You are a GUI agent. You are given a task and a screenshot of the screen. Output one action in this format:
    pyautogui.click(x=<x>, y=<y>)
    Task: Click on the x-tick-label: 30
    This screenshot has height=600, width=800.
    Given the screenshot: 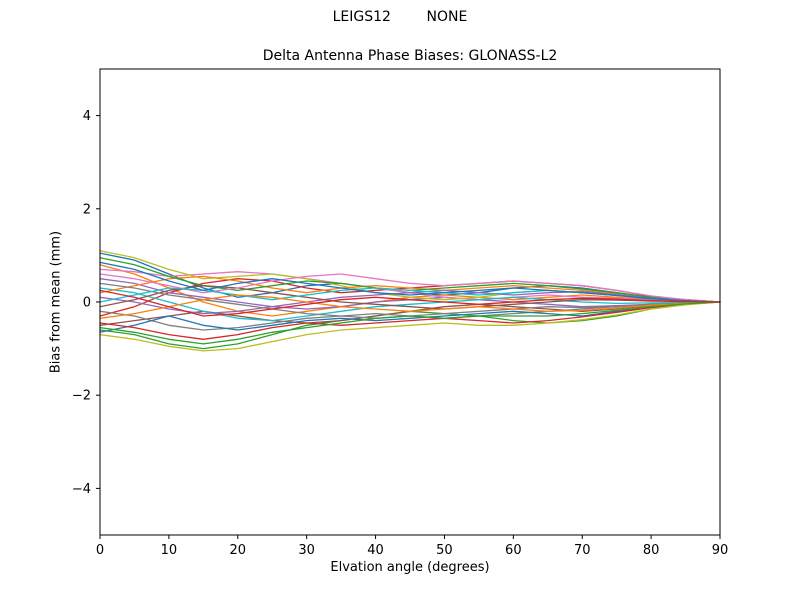 What is the action you would take?
    pyautogui.click(x=306, y=550)
    